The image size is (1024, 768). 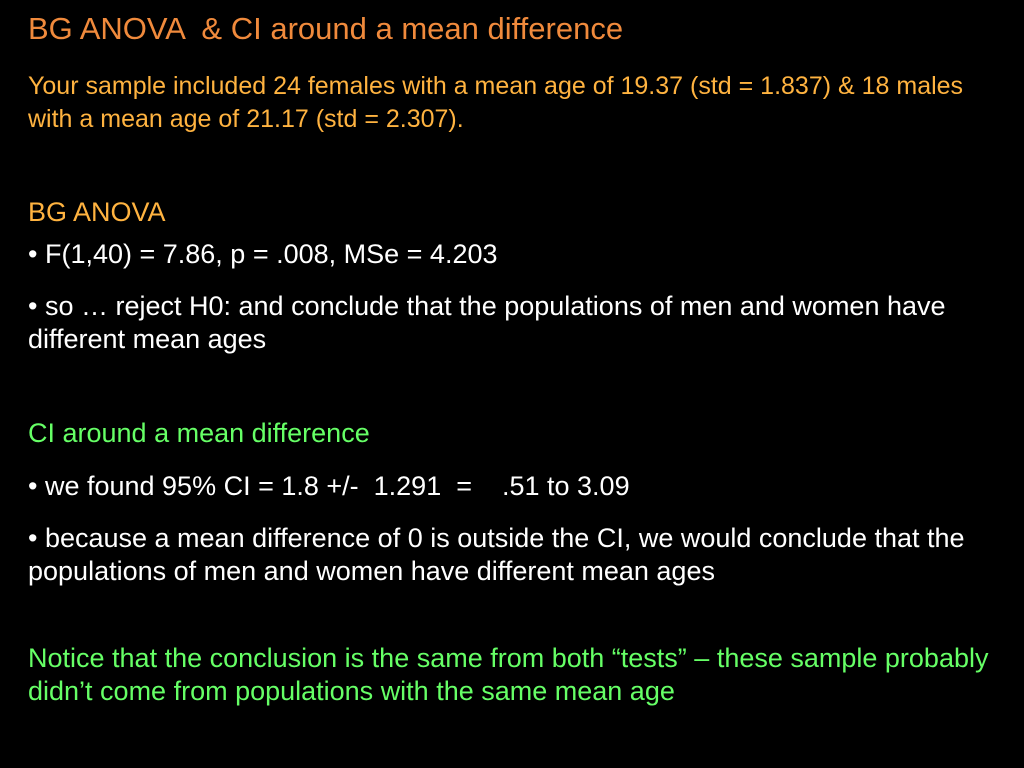 I want to click on ci-heading: CI around a mean difference, so click(x=199, y=433).